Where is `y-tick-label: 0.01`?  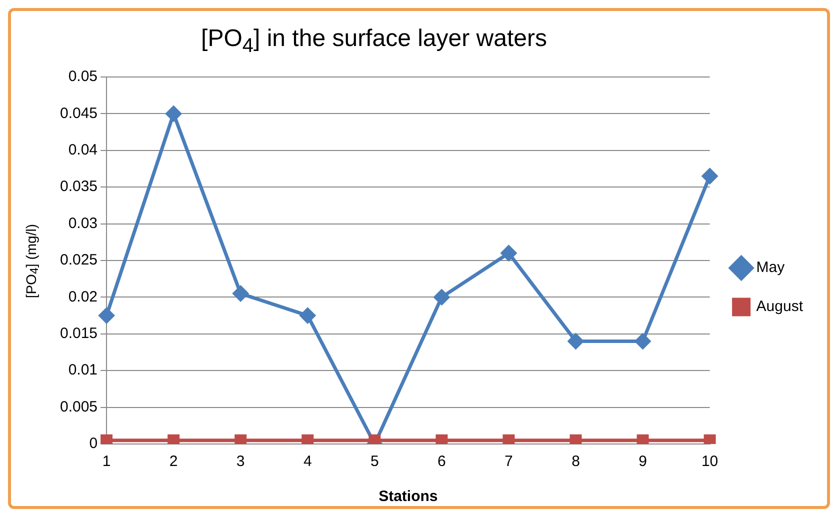 y-tick-label: 0.01 is located at coordinates (83, 370).